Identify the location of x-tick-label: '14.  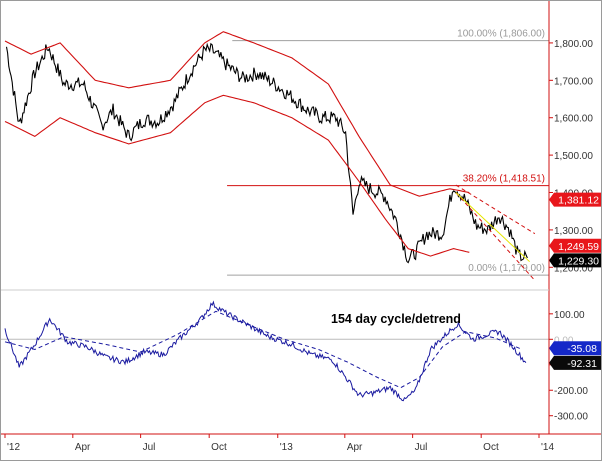
(547, 447).